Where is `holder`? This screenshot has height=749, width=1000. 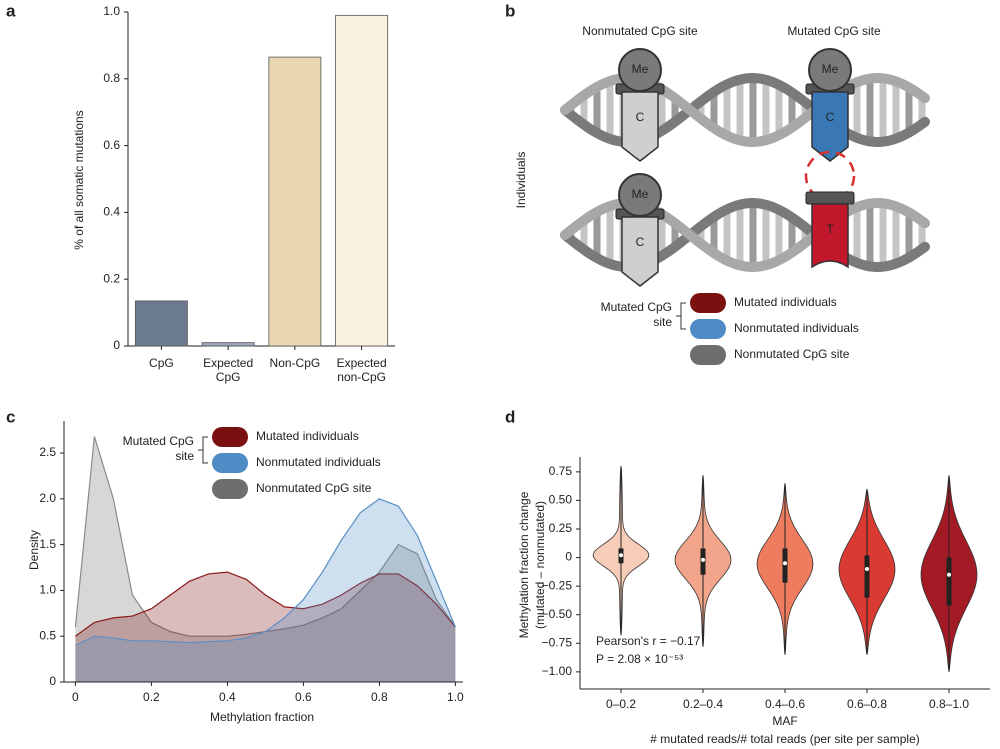 holder is located at coordinates (830, 198).